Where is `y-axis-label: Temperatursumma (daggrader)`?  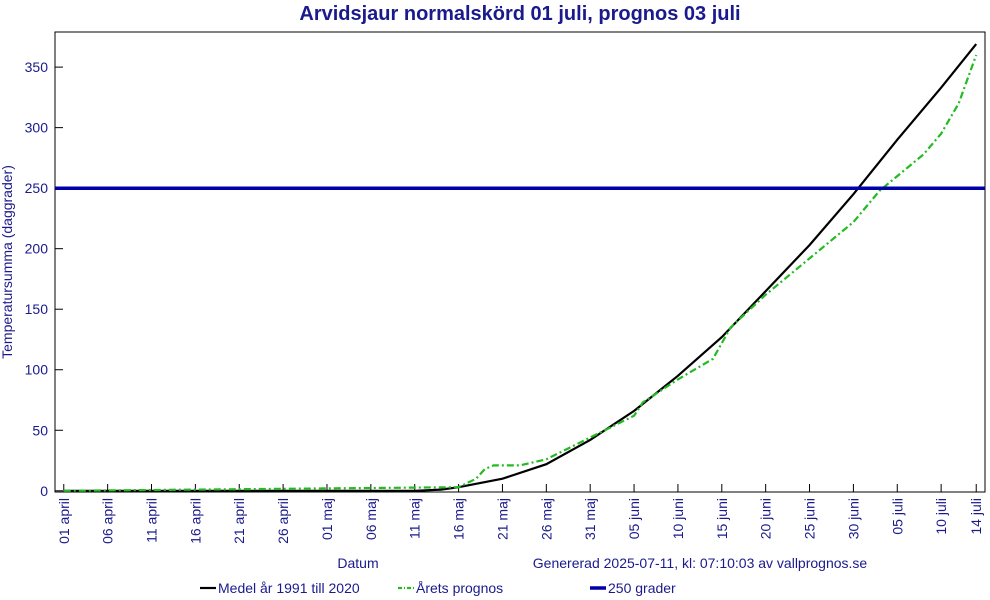
y-axis-label: Temperatursumma (daggrader) is located at coordinates (7, 262).